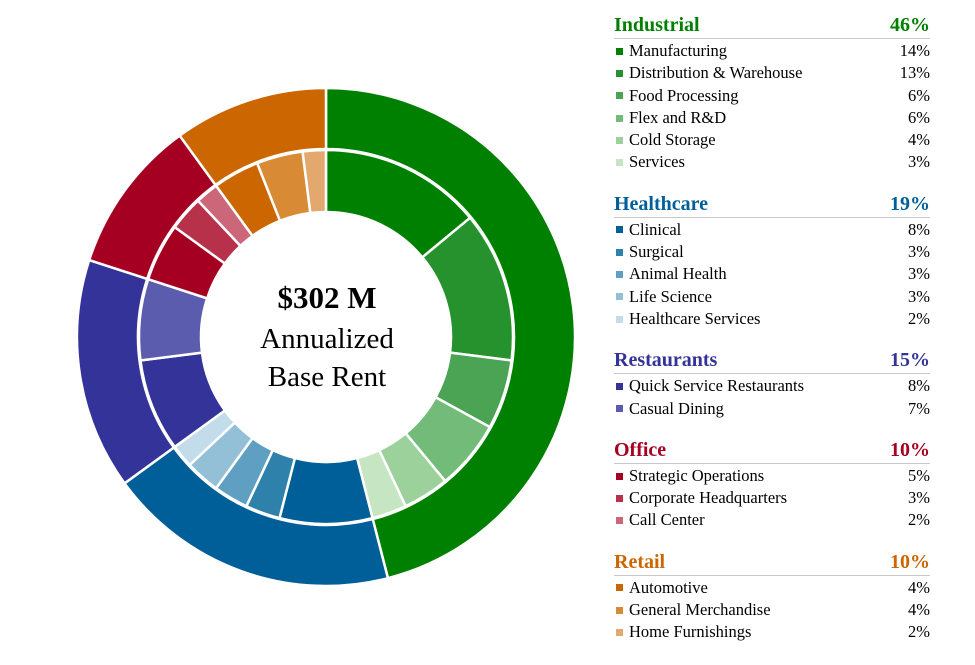 This screenshot has height=665, width=975. I want to click on legend-item-label: Casual Dining, so click(676, 408).